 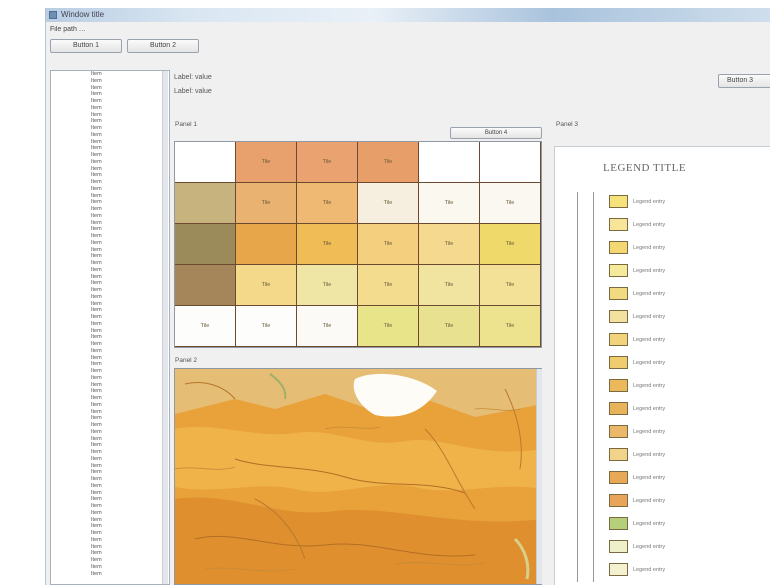 What do you see at coordinates (163, 46) in the screenshot?
I see `right-action-button: Button 2` at bounding box center [163, 46].